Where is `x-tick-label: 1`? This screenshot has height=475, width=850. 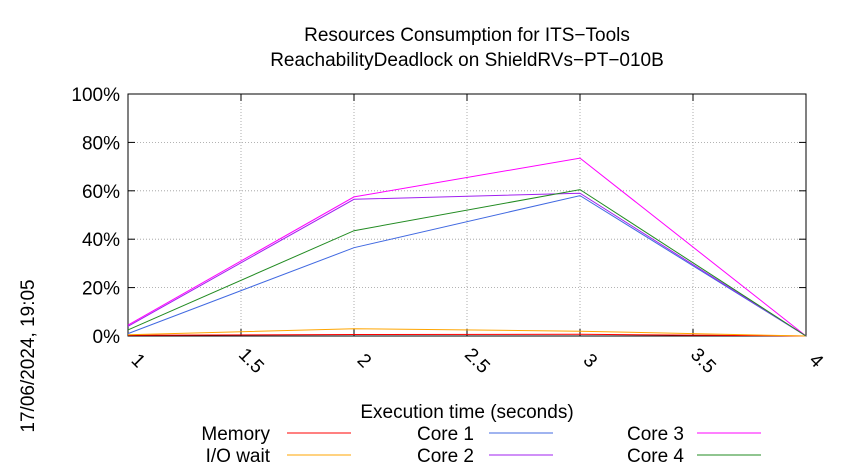 x-tick-label: 1 is located at coordinates (138, 361).